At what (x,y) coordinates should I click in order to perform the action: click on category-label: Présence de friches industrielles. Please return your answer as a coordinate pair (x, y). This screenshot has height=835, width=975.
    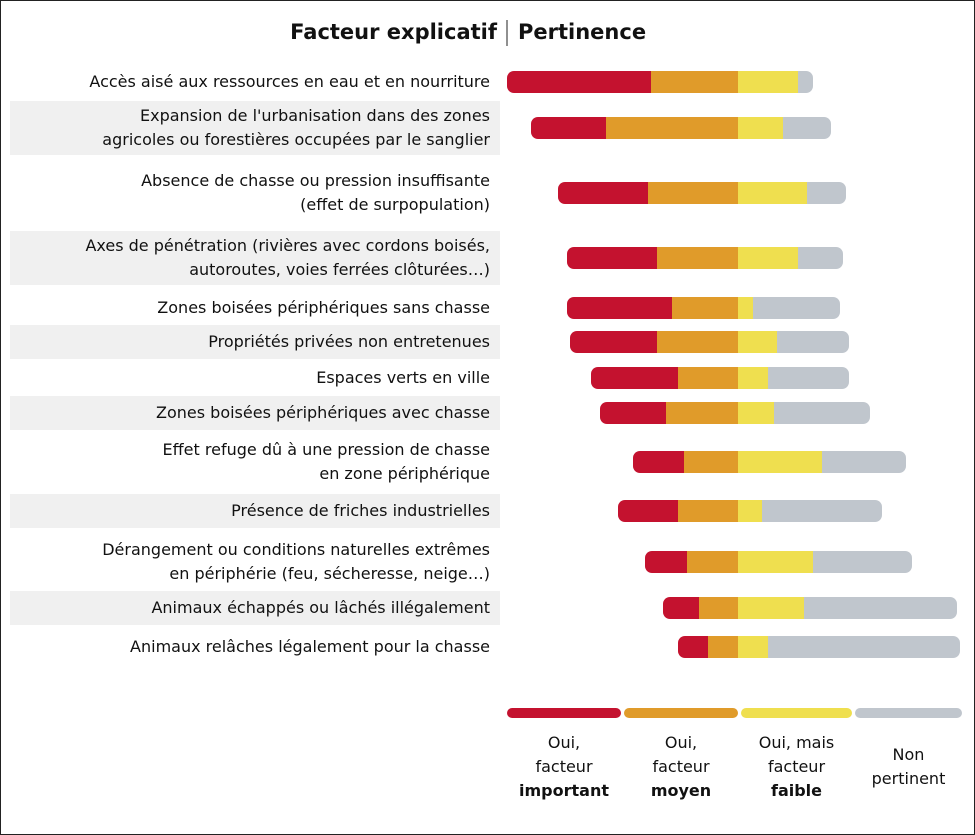
    Looking at the image, I should click on (360, 510).